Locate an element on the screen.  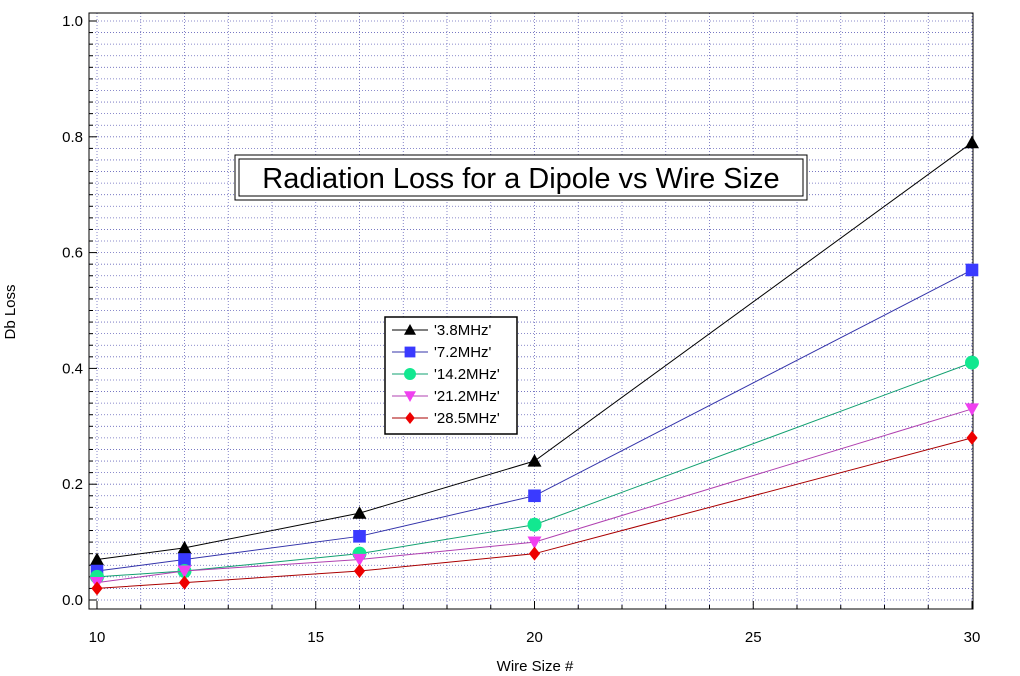
y-tick-label: 0.4 is located at coordinates (72, 368).